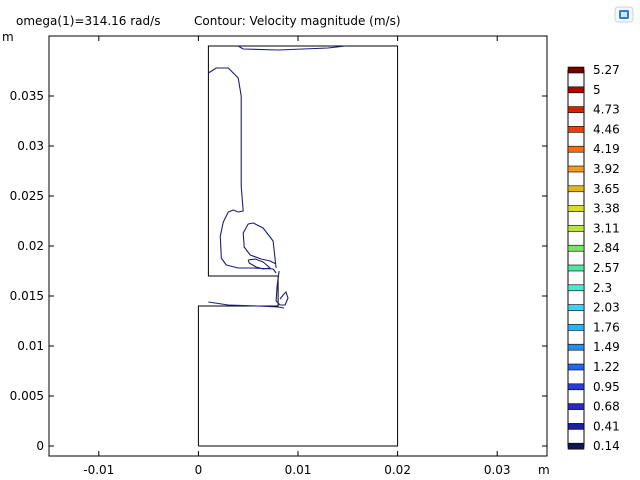 This screenshot has height=480, width=640. What do you see at coordinates (606, 426) in the screenshot?
I see `legend-label: 0.41` at bounding box center [606, 426].